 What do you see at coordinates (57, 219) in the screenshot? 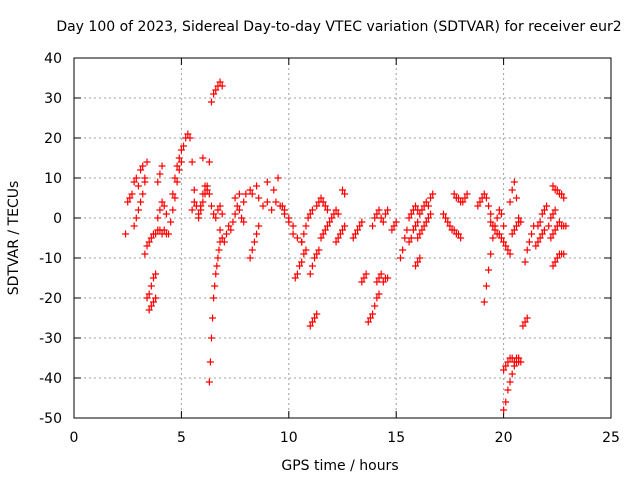
I see `y-tick-label: 0` at bounding box center [57, 219].